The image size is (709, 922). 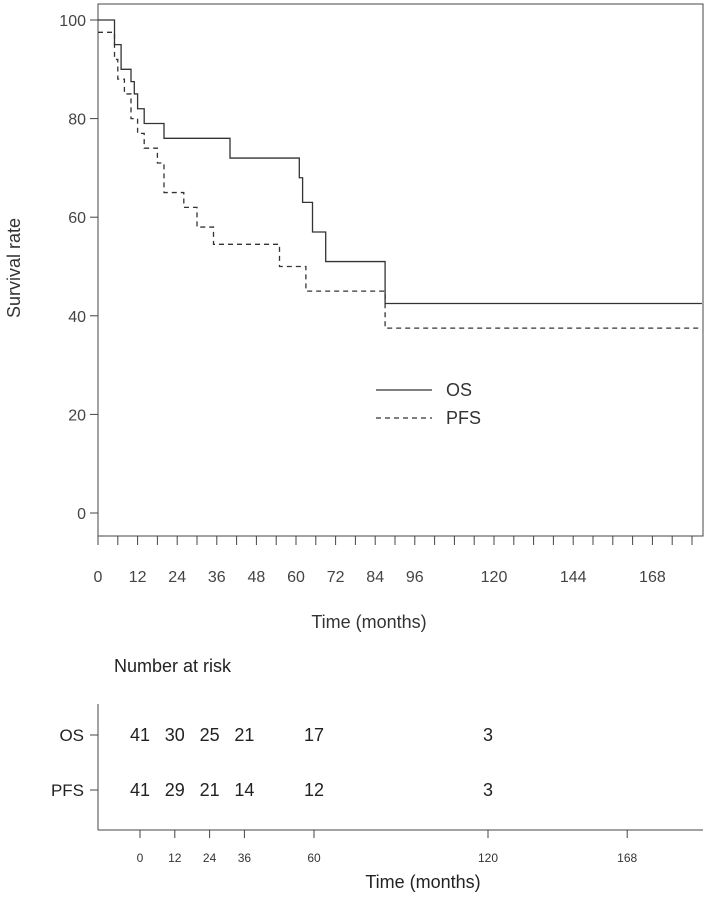 I want to click on risk-count-pfs: 12, so click(x=314, y=790).